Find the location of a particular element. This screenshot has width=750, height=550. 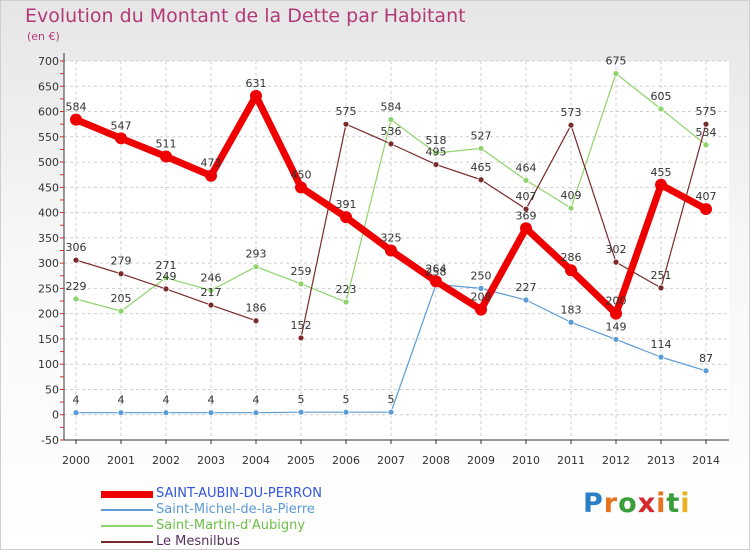

logo-letter: r is located at coordinates (611, 503).